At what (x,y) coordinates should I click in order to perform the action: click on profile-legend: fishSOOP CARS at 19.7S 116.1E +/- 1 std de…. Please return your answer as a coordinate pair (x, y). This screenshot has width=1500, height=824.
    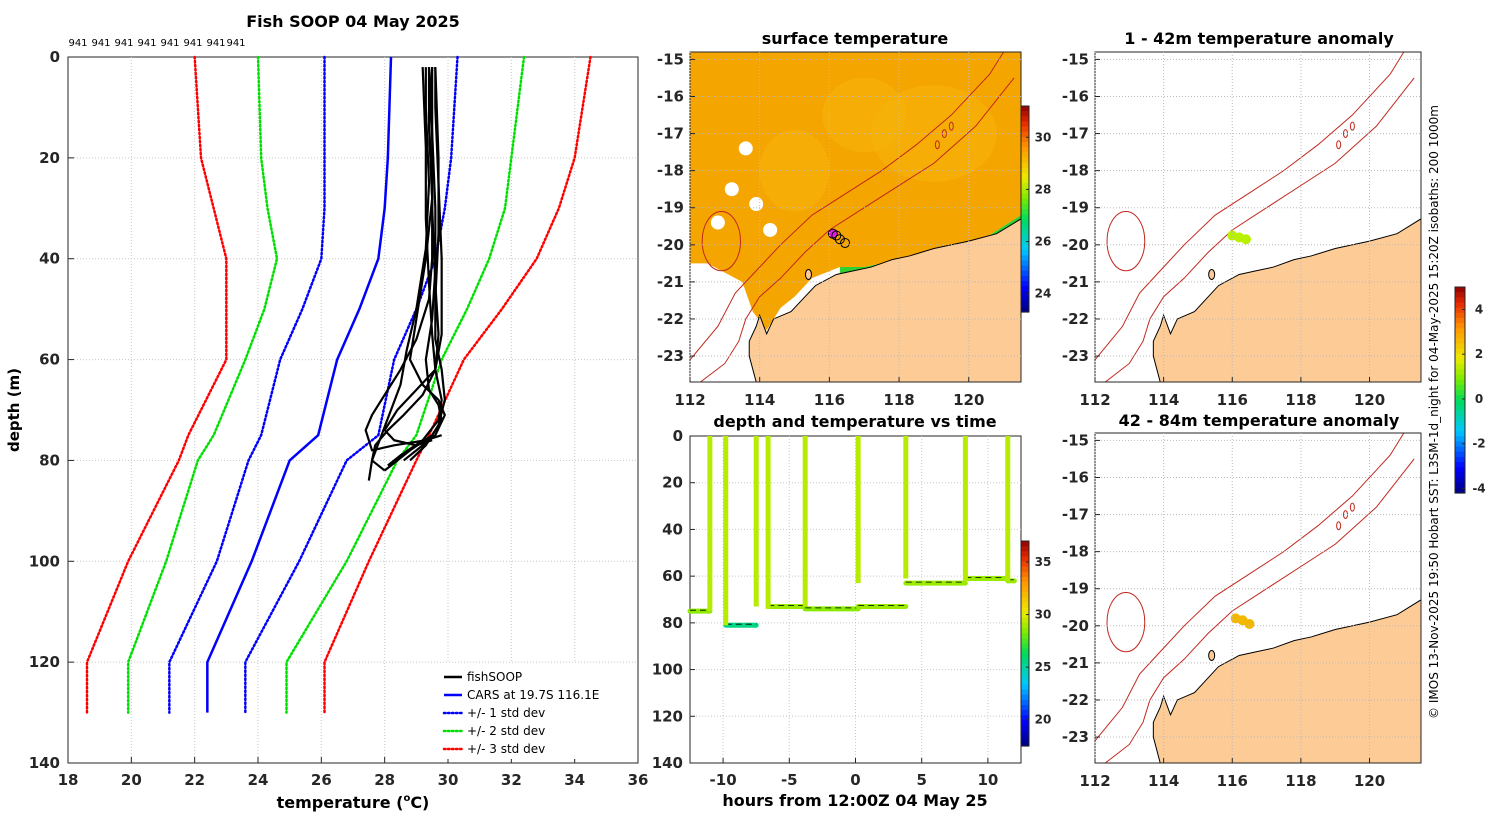
    Looking at the image, I should click on (536, 711).